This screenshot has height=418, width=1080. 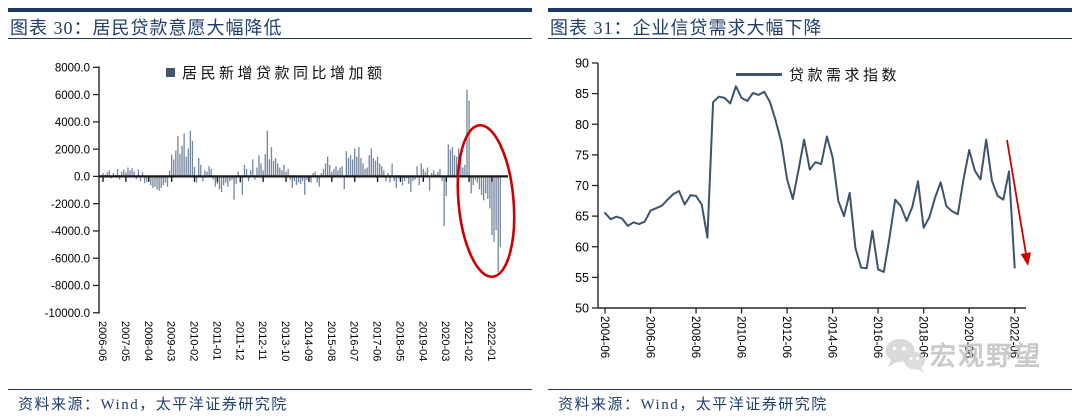 I want to click on svg-text: -10000.0, so click(x=67, y=314).